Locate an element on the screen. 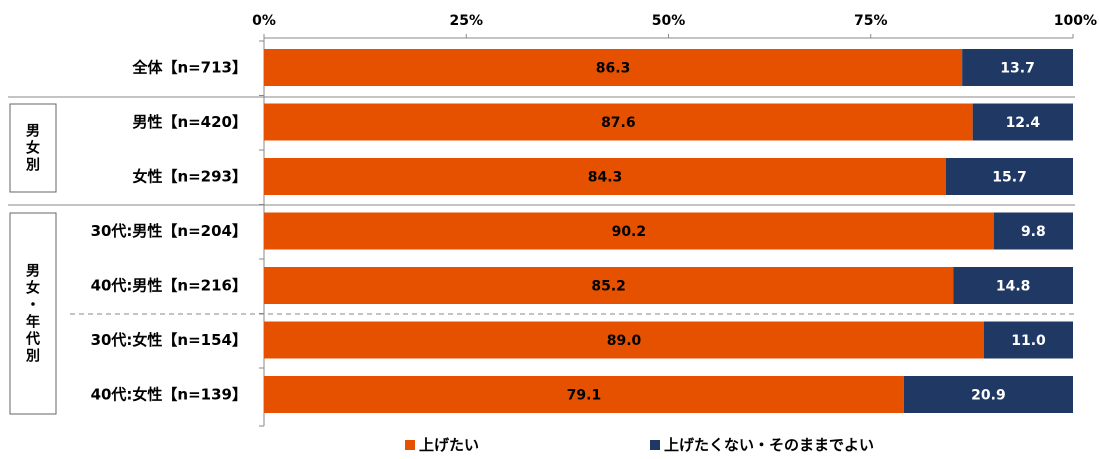 This screenshot has height=459, width=1099. group-label-char: ・ is located at coordinates (33, 306).